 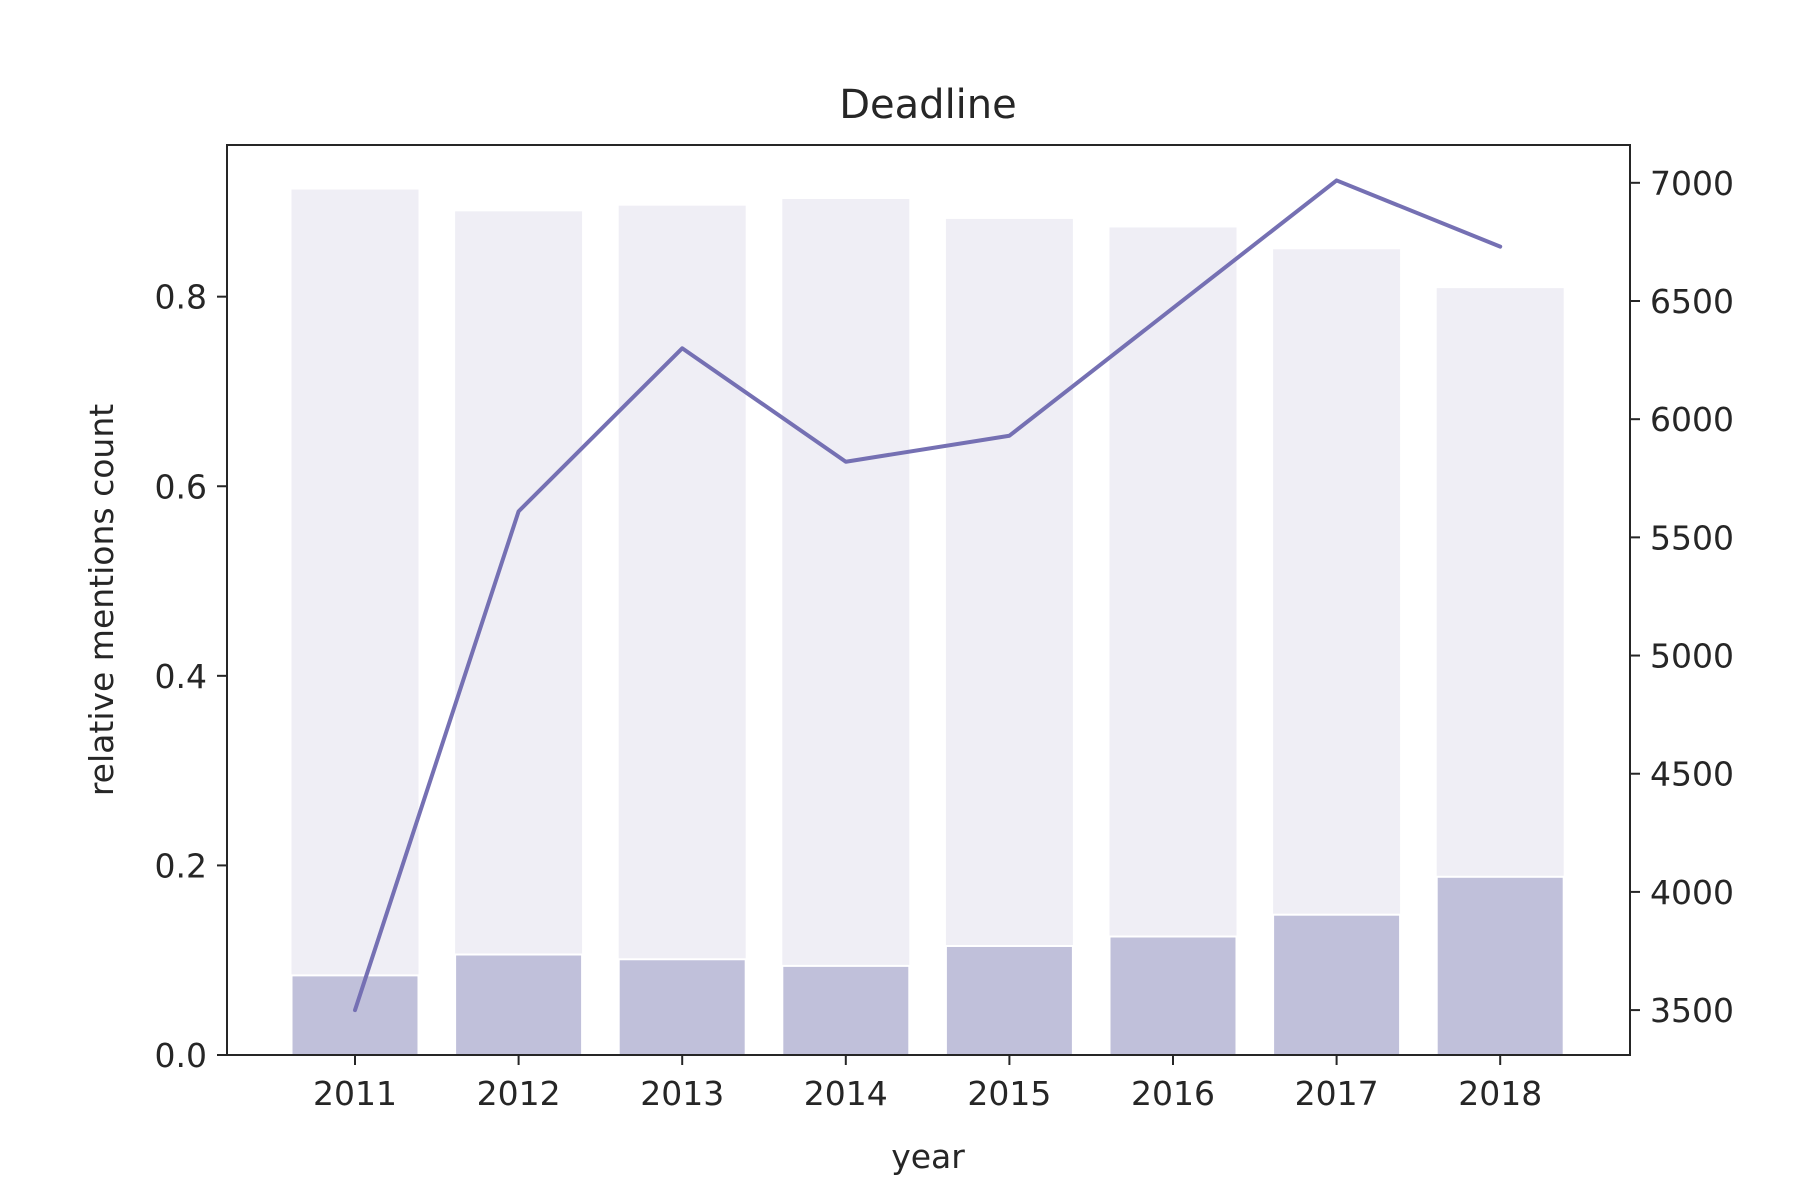 I want to click on right-axis: 3500 4000 4500 5000 5500 6000 6500 7000, so click(x=1682, y=597).